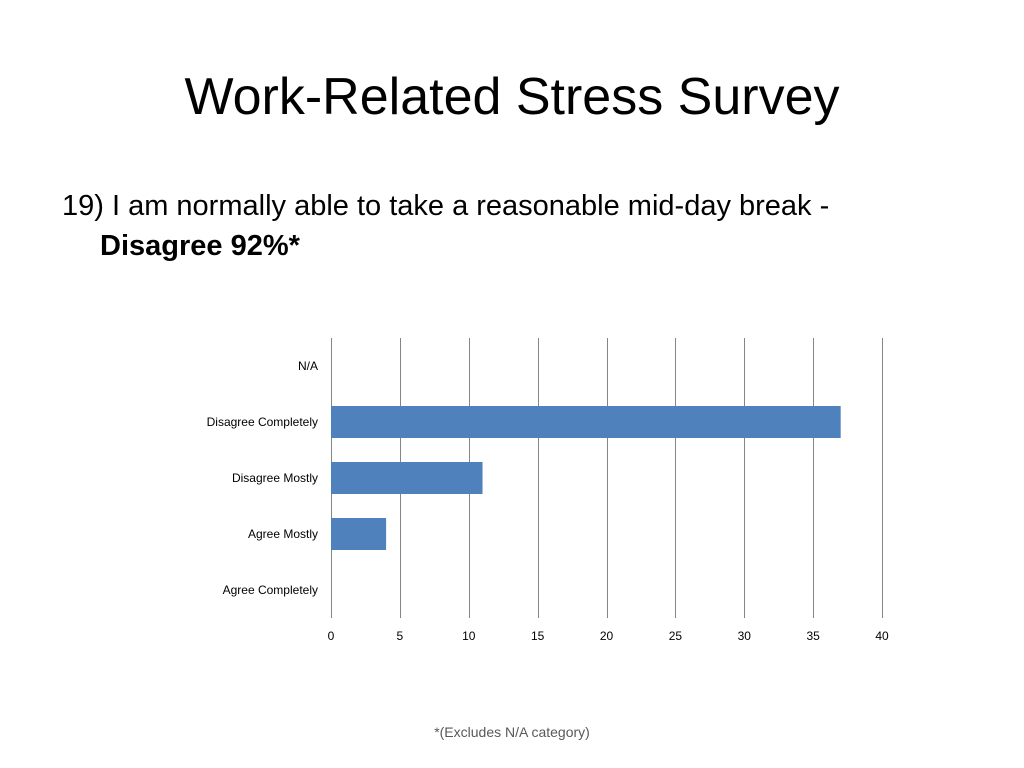 This screenshot has height=768, width=1024. I want to click on category-label: Disagree Mostly, so click(275, 478).